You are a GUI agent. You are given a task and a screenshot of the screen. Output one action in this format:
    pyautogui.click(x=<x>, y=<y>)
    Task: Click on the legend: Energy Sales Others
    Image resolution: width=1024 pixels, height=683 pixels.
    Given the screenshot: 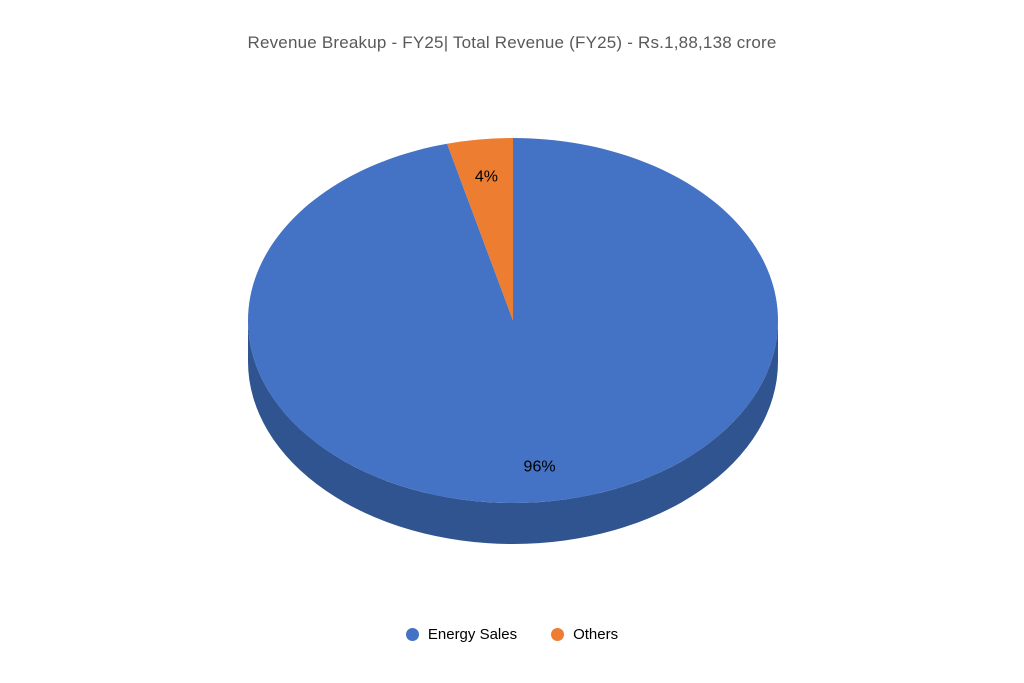 What is the action you would take?
    pyautogui.click(x=512, y=634)
    